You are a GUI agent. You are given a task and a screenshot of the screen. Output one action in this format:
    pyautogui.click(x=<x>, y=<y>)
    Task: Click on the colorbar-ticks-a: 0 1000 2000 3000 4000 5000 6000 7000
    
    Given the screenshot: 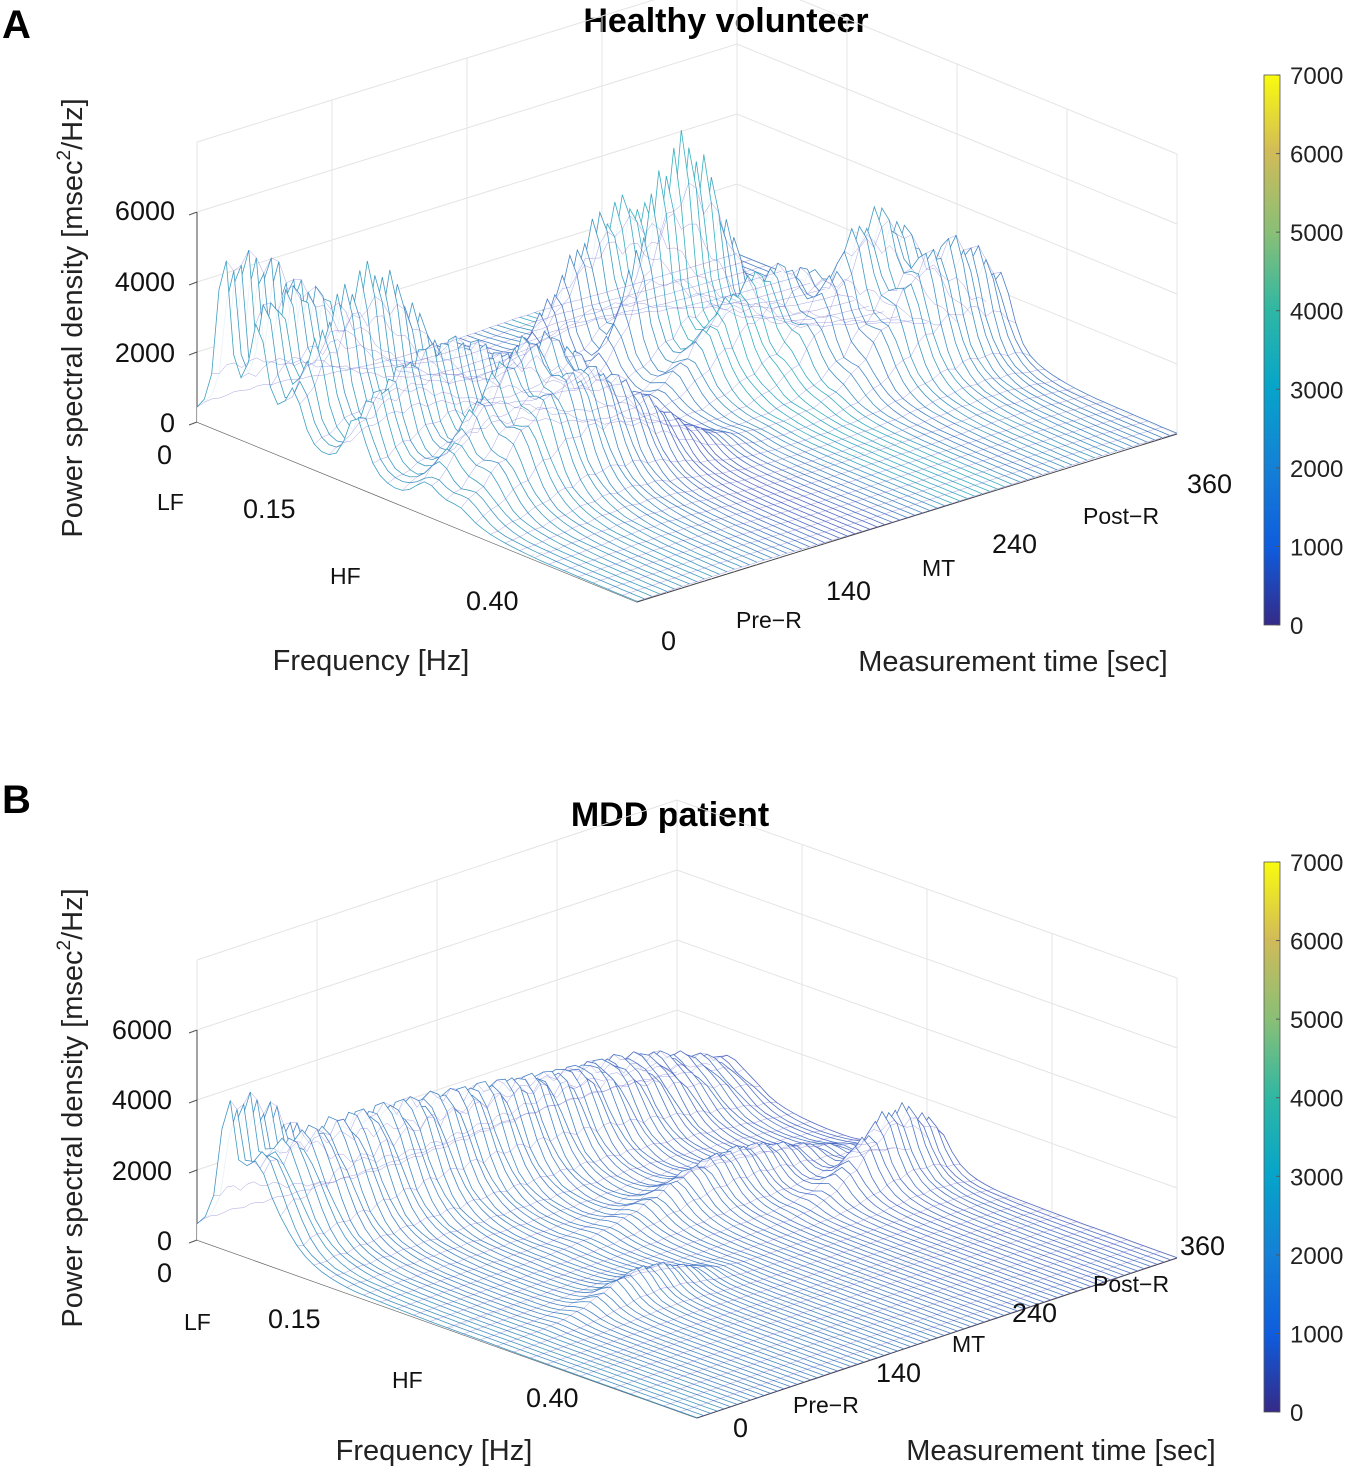 What is the action you would take?
    pyautogui.click(x=1309, y=351)
    